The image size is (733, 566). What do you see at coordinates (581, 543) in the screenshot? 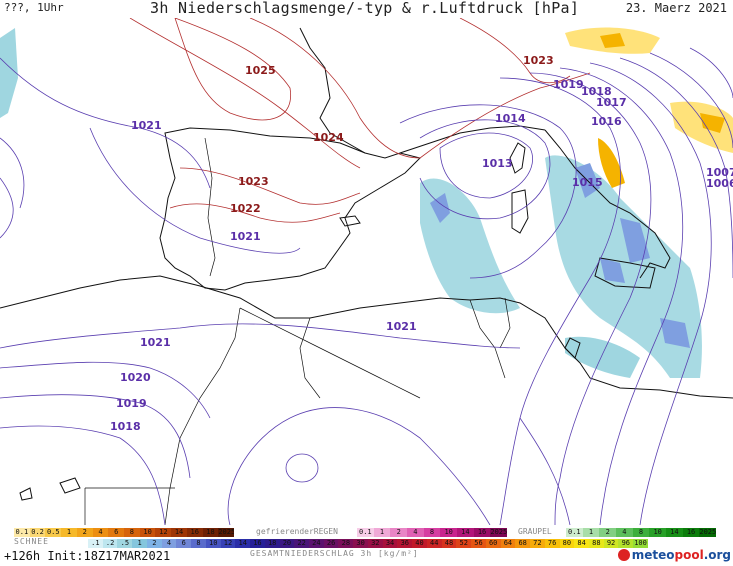
I see `legend-swatch: 84` at bounding box center [581, 543].